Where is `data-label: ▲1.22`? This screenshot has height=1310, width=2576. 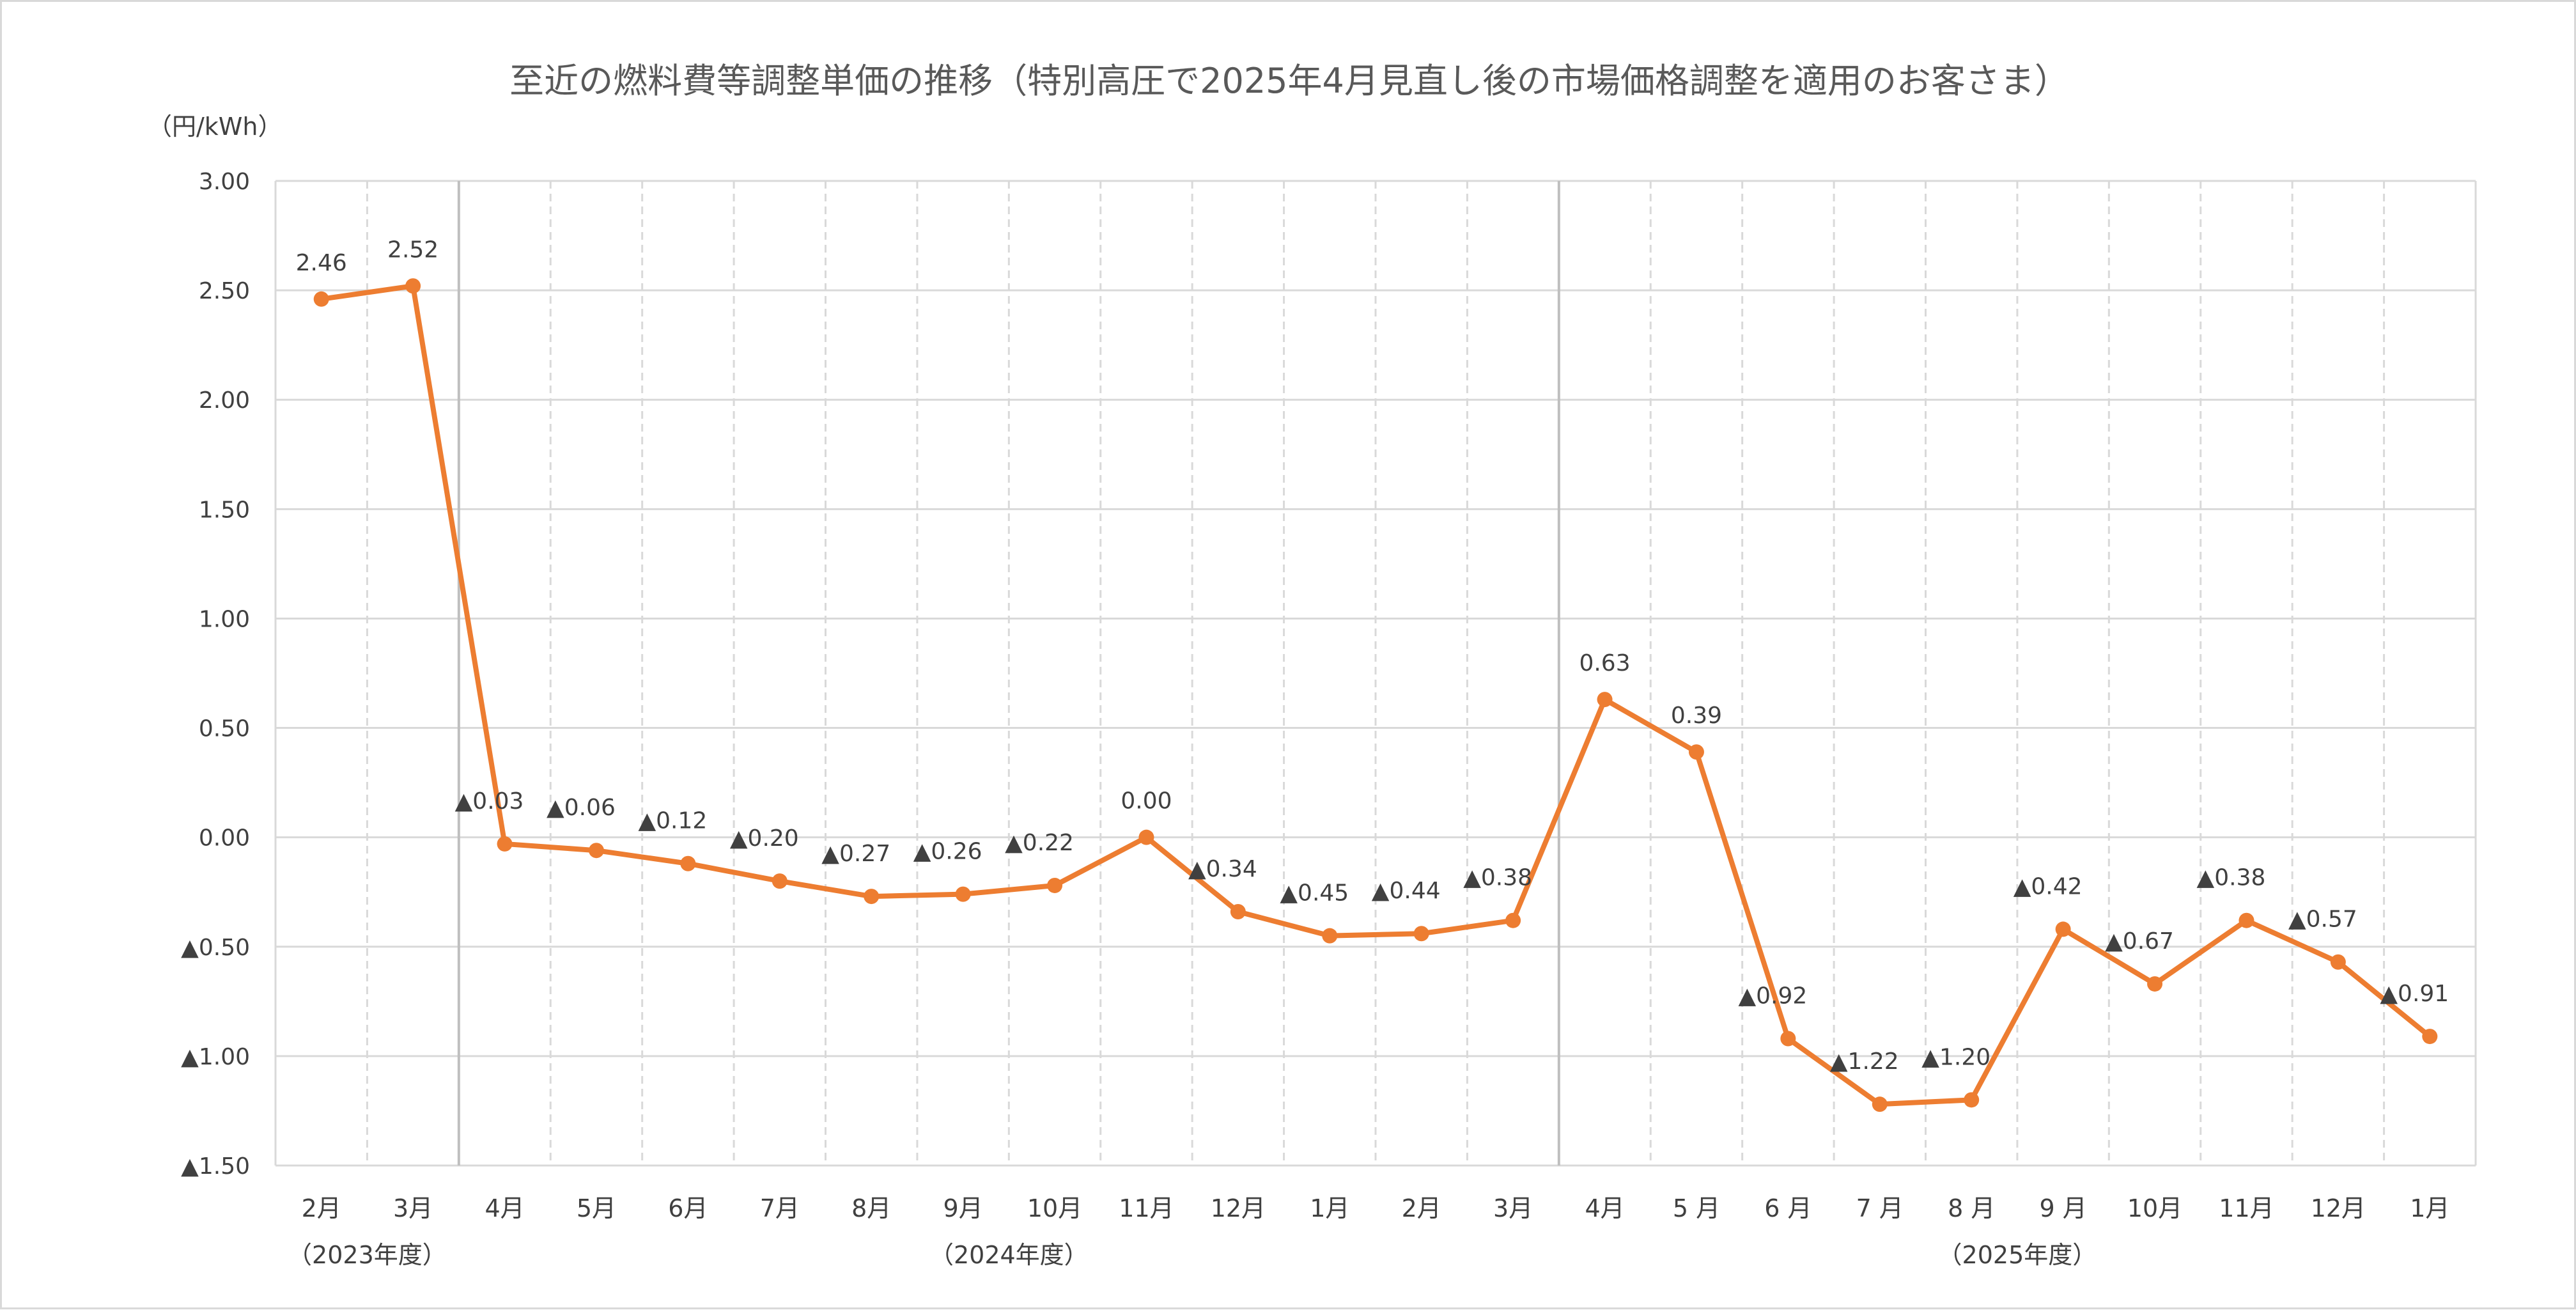
data-label: ▲1.22 is located at coordinates (1865, 1062).